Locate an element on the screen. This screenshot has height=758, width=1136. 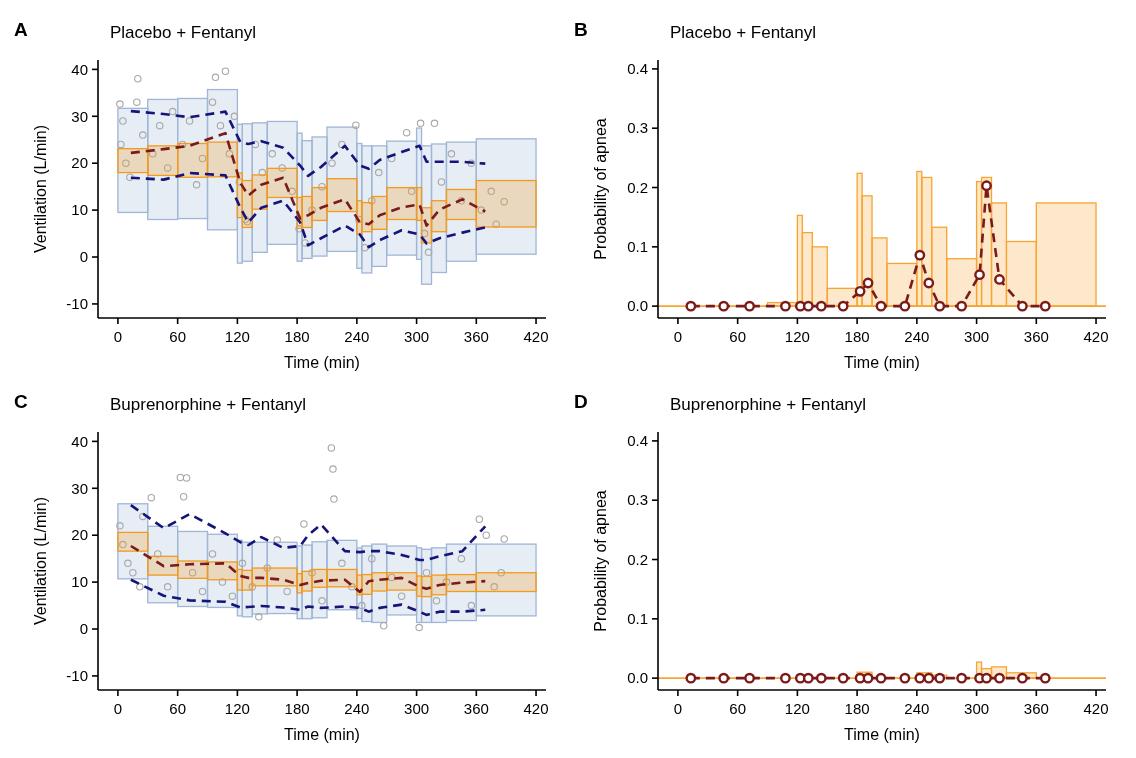
text: B is located at coordinates (581, 29).